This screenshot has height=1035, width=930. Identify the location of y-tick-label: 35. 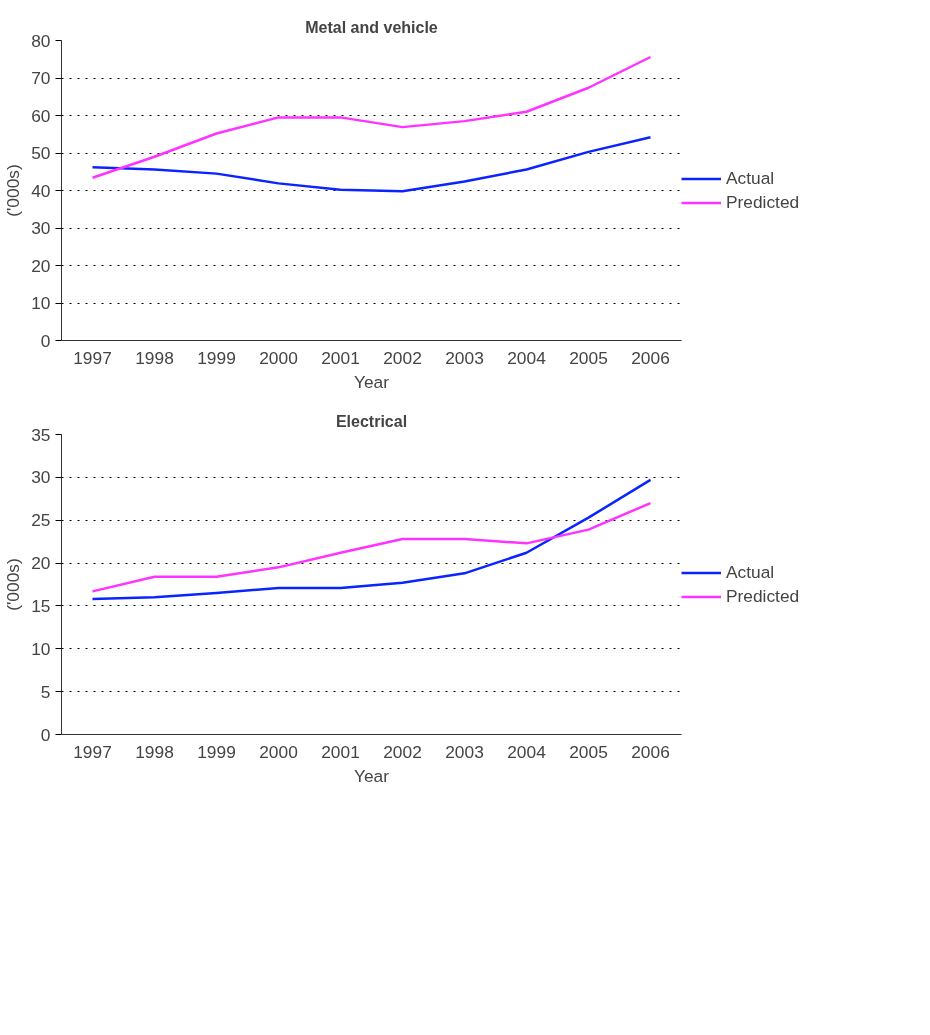
(41, 434).